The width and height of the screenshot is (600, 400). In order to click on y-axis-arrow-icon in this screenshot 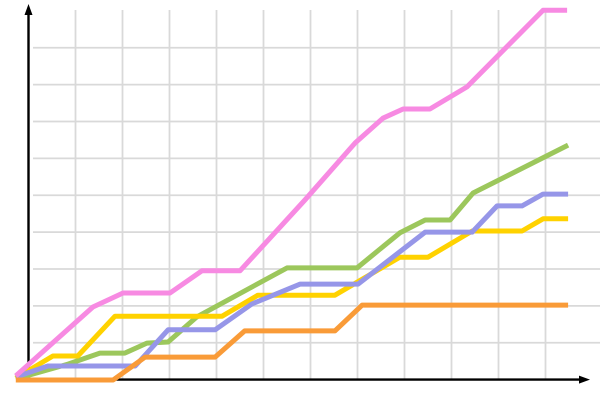, I will do `click(28, 9)`.